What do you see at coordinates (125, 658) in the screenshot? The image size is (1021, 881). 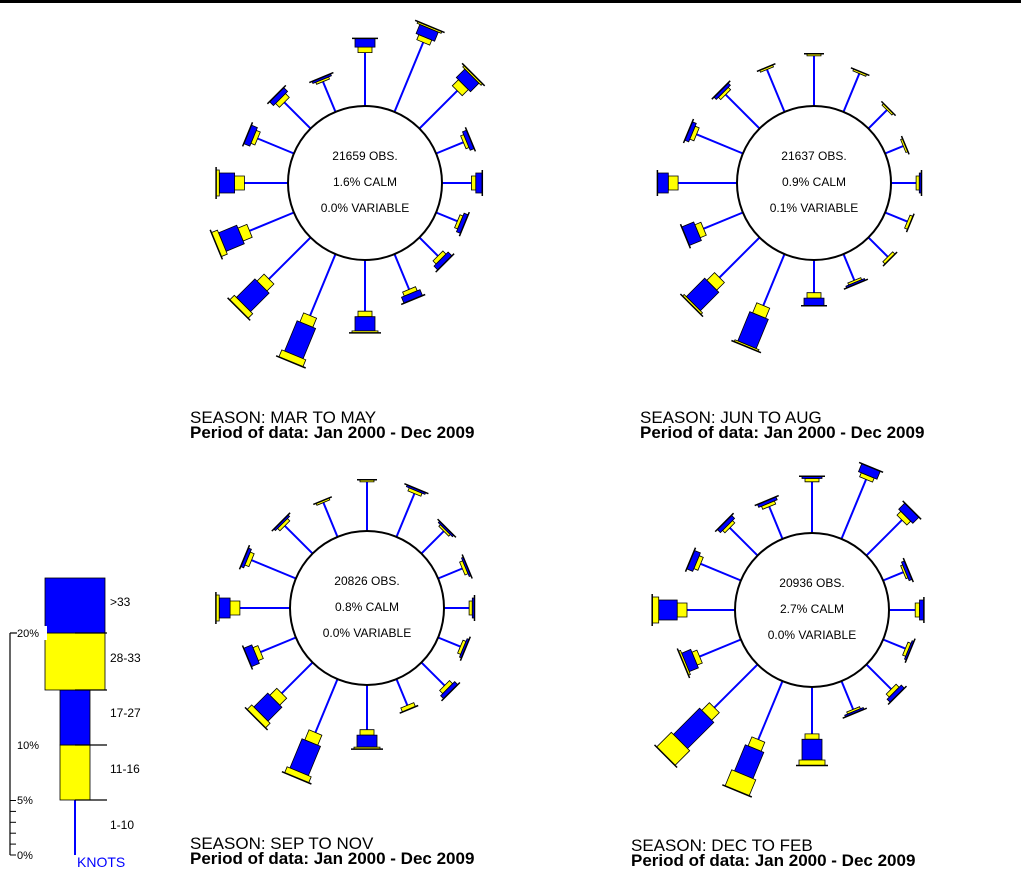 I see `speed-class-label: 28-33` at bounding box center [125, 658].